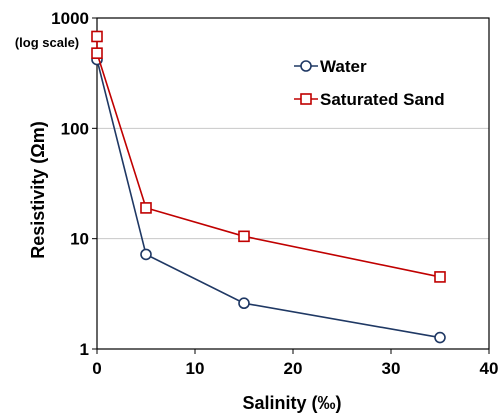  I want to click on y-axis-title: Resistivity (Ωm), so click(38, 189).